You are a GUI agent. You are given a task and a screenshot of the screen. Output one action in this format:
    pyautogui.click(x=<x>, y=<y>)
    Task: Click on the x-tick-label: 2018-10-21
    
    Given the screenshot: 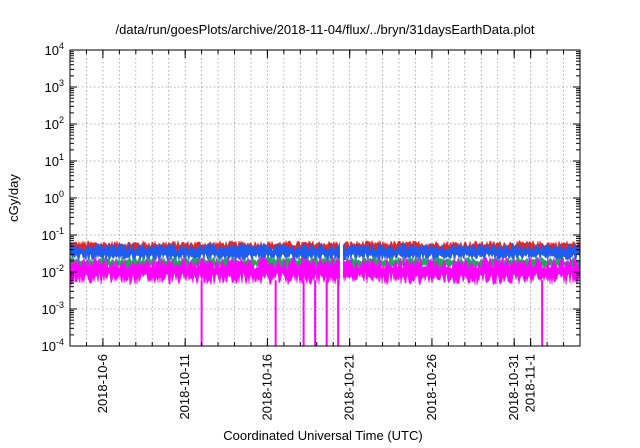 What is the action you would take?
    pyautogui.click(x=349, y=387)
    